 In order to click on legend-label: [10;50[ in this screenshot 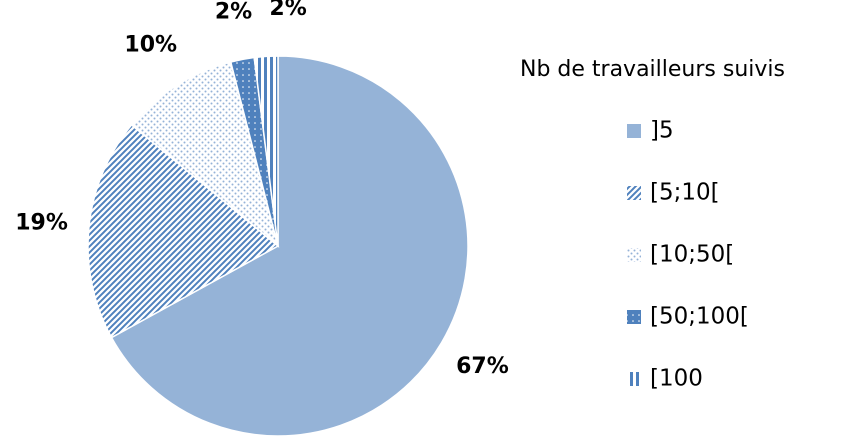, I will do `click(692, 255)`.